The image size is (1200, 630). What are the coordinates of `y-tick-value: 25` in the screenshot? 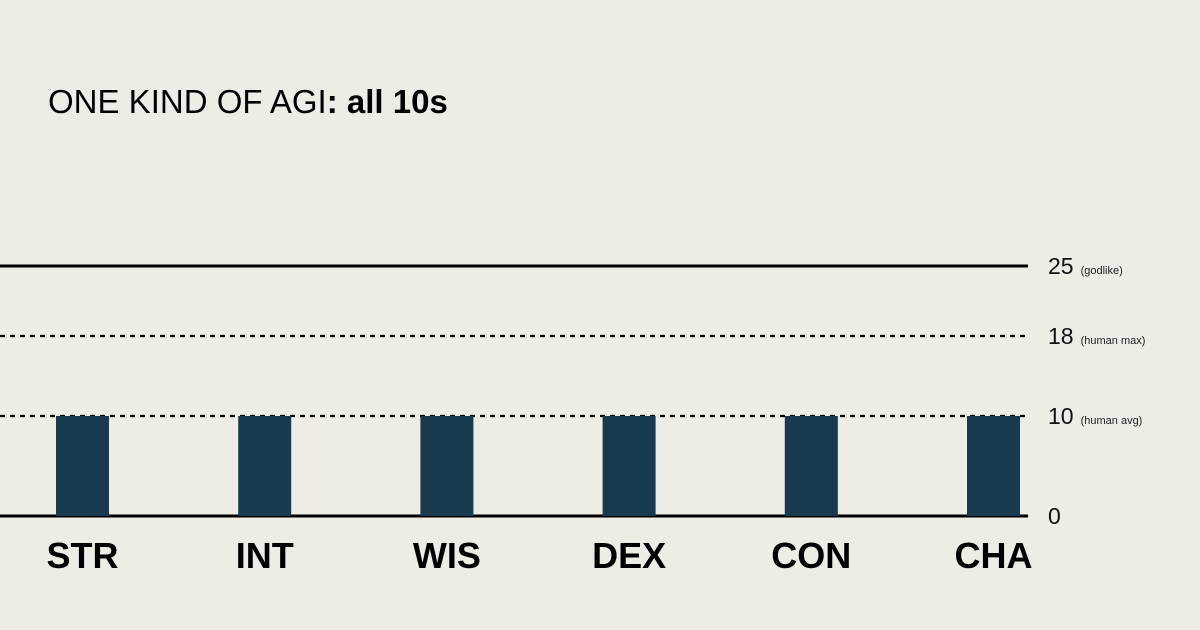 It's located at (1061, 266).